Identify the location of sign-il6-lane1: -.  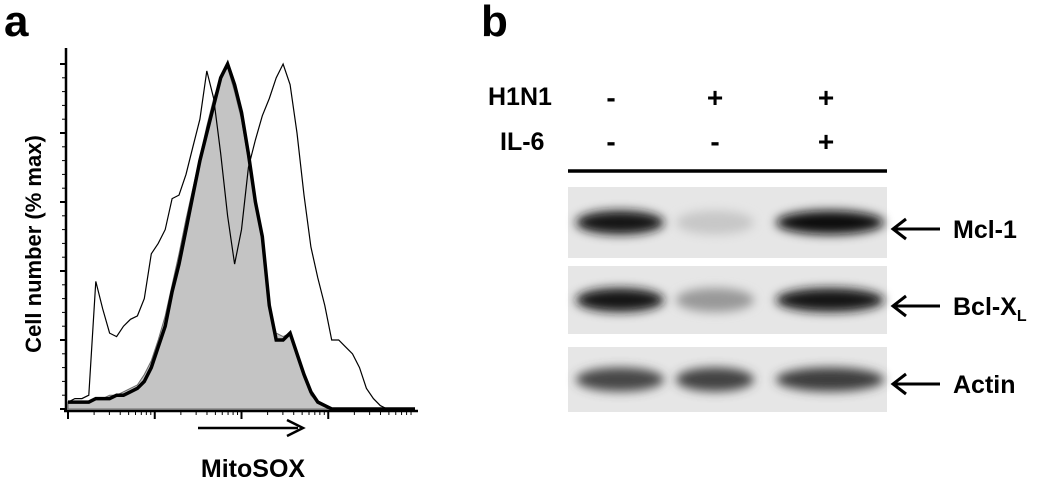
(611, 141).